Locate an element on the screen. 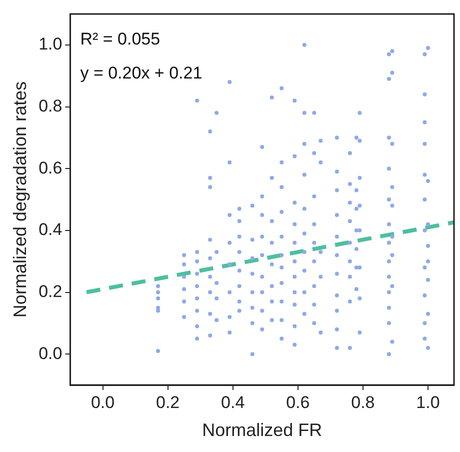 The width and height of the screenshot is (460, 452). y-axis-title: Normalized degradation rates is located at coordinates (20, 199).